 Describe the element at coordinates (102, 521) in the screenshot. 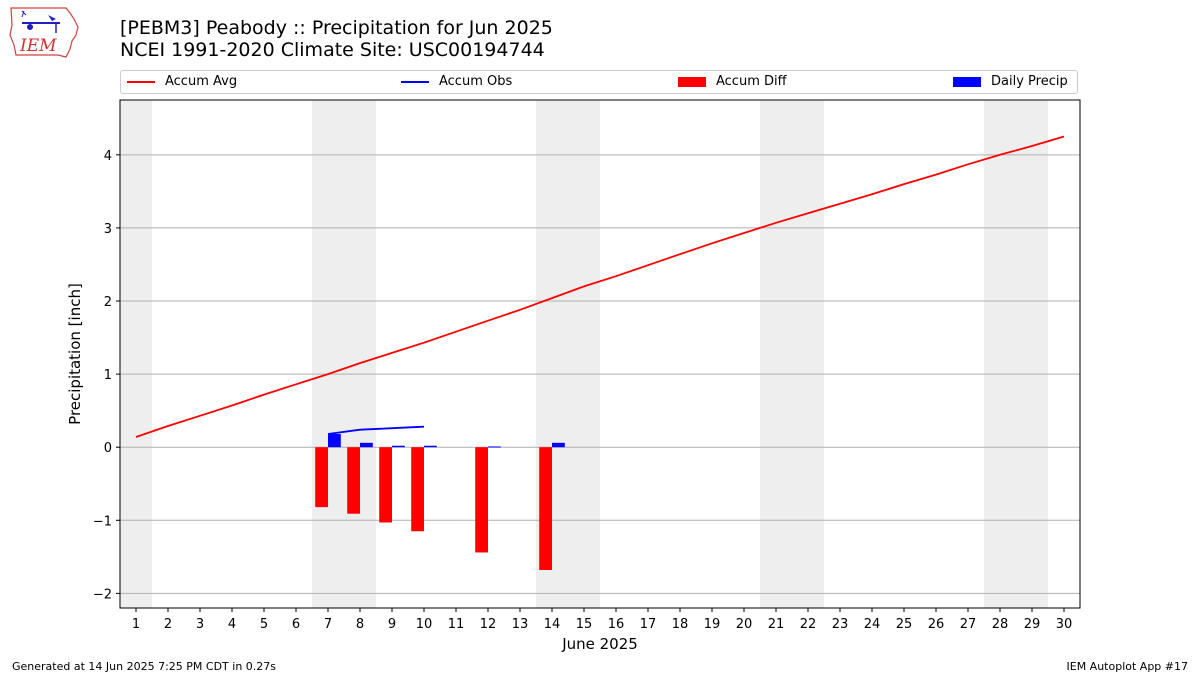

I see `y-tick-label: −1` at that location.